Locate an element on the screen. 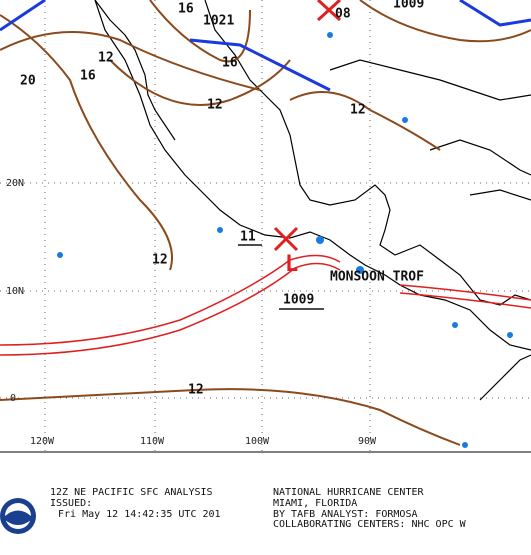 The height and width of the screenshot is (555, 531). low-center is located at coordinates (307, 126).